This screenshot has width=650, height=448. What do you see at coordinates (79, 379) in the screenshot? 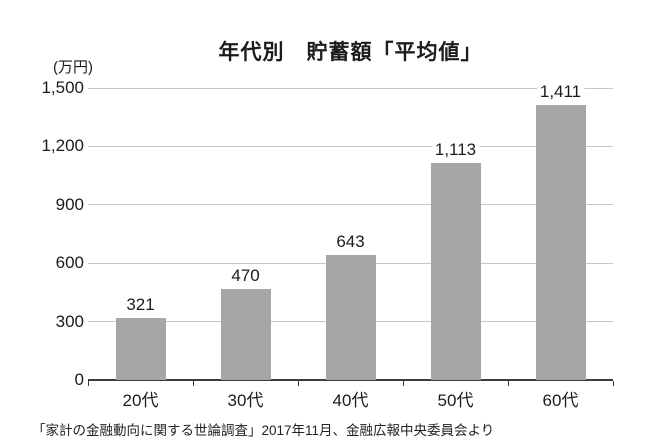
I see `y-tick-label: 0` at bounding box center [79, 379].